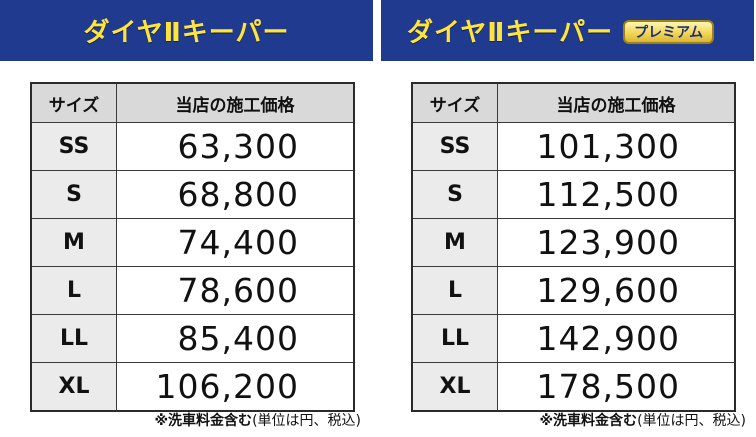  I want to click on title-banner: ダイヤⅡキーパー プレミアム, so click(567, 30).